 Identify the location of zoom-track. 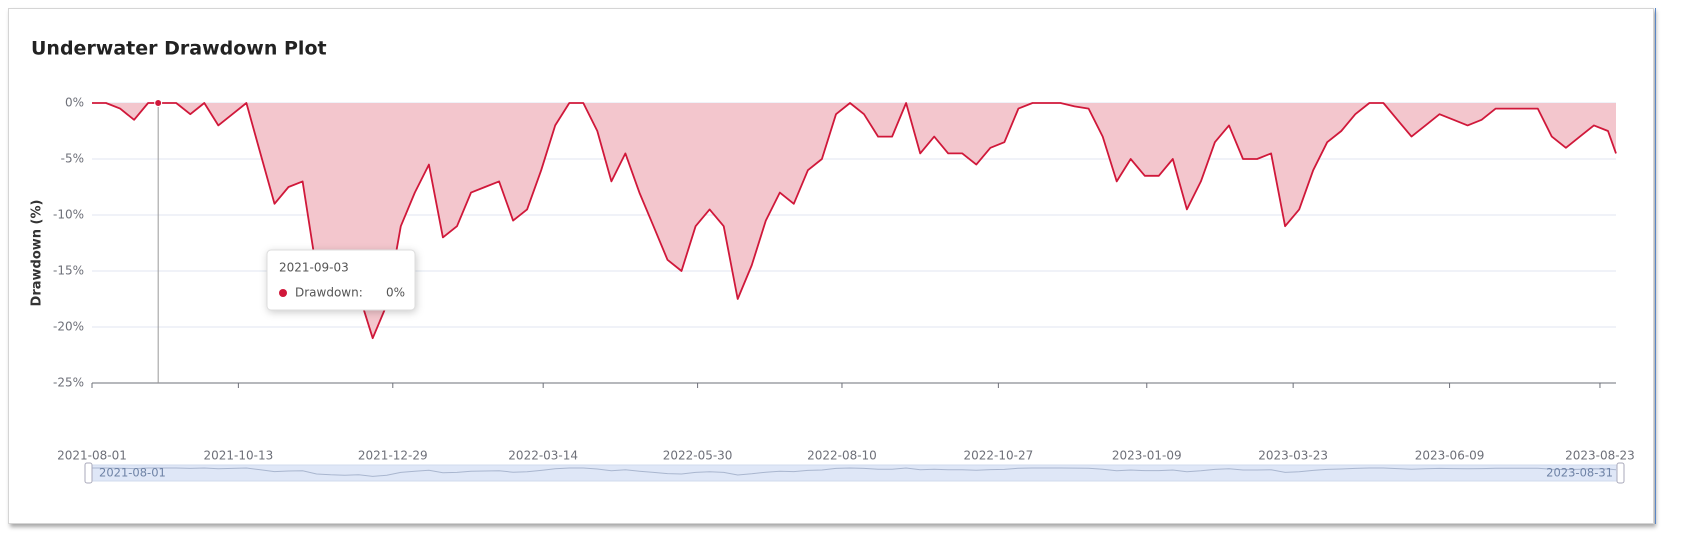
(857, 473).